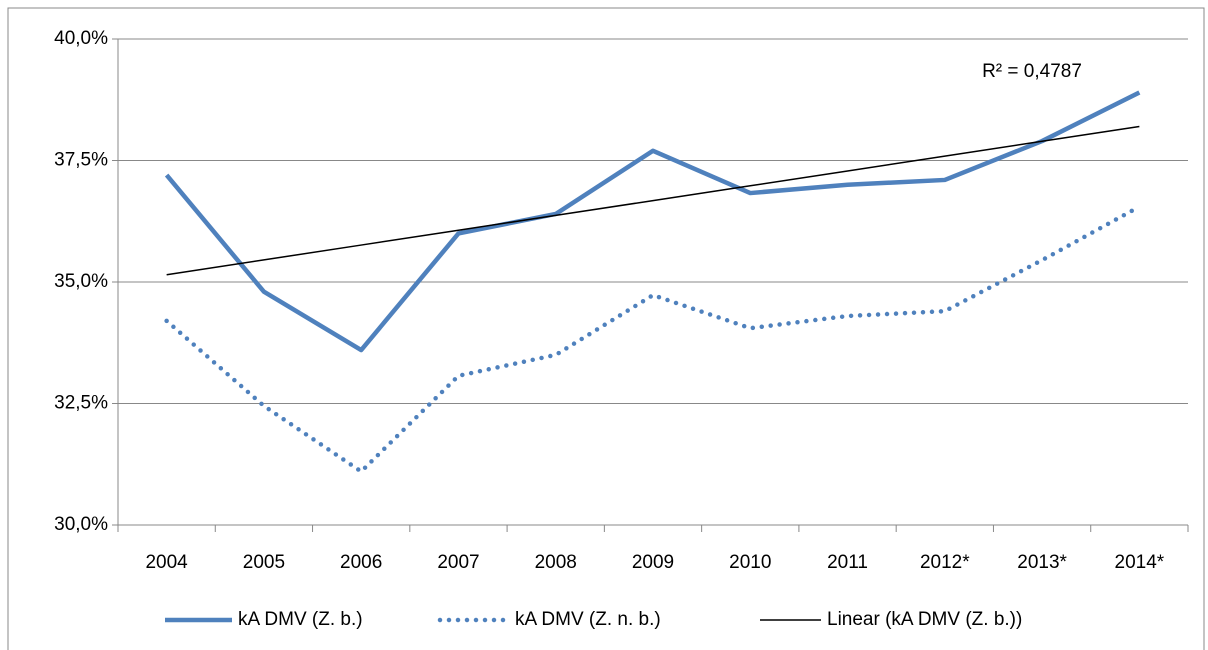  What do you see at coordinates (81, 403) in the screenshot?
I see `y-tick-label: 32,5%` at bounding box center [81, 403].